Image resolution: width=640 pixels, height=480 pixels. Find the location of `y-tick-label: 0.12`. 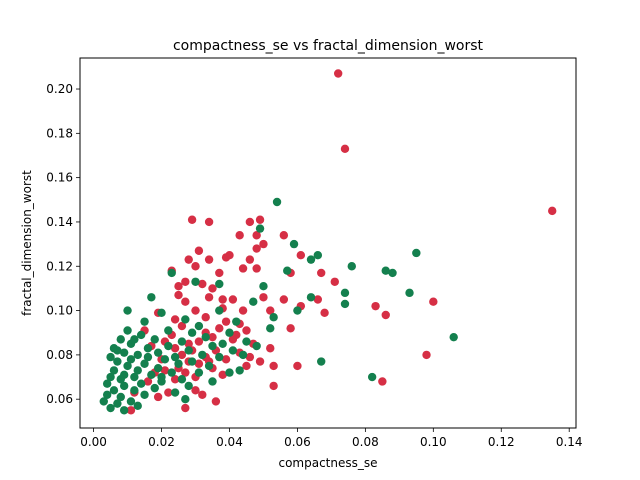

y-tick-label: 0.12 is located at coordinates (59, 266).